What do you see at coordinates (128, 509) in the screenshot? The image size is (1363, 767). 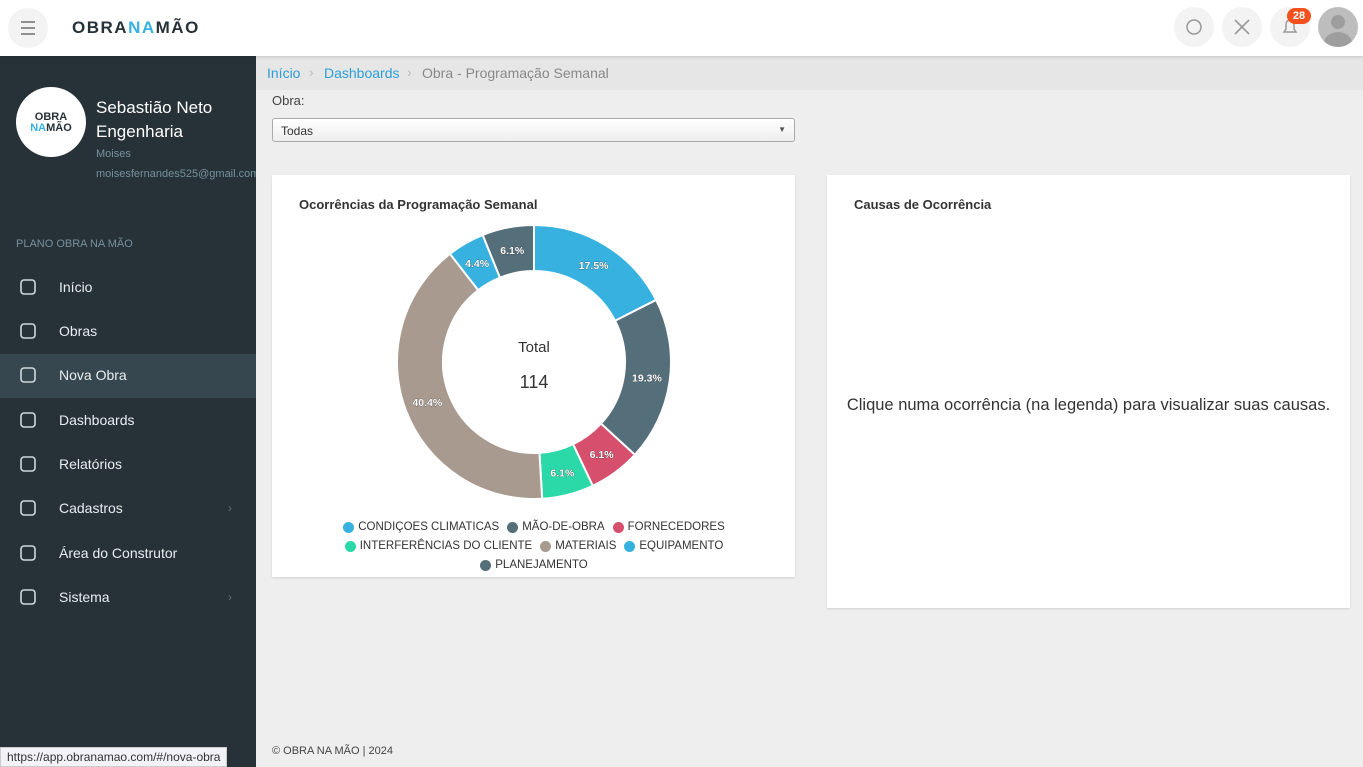 I see `menu-item: Cadastros ›` at bounding box center [128, 509].